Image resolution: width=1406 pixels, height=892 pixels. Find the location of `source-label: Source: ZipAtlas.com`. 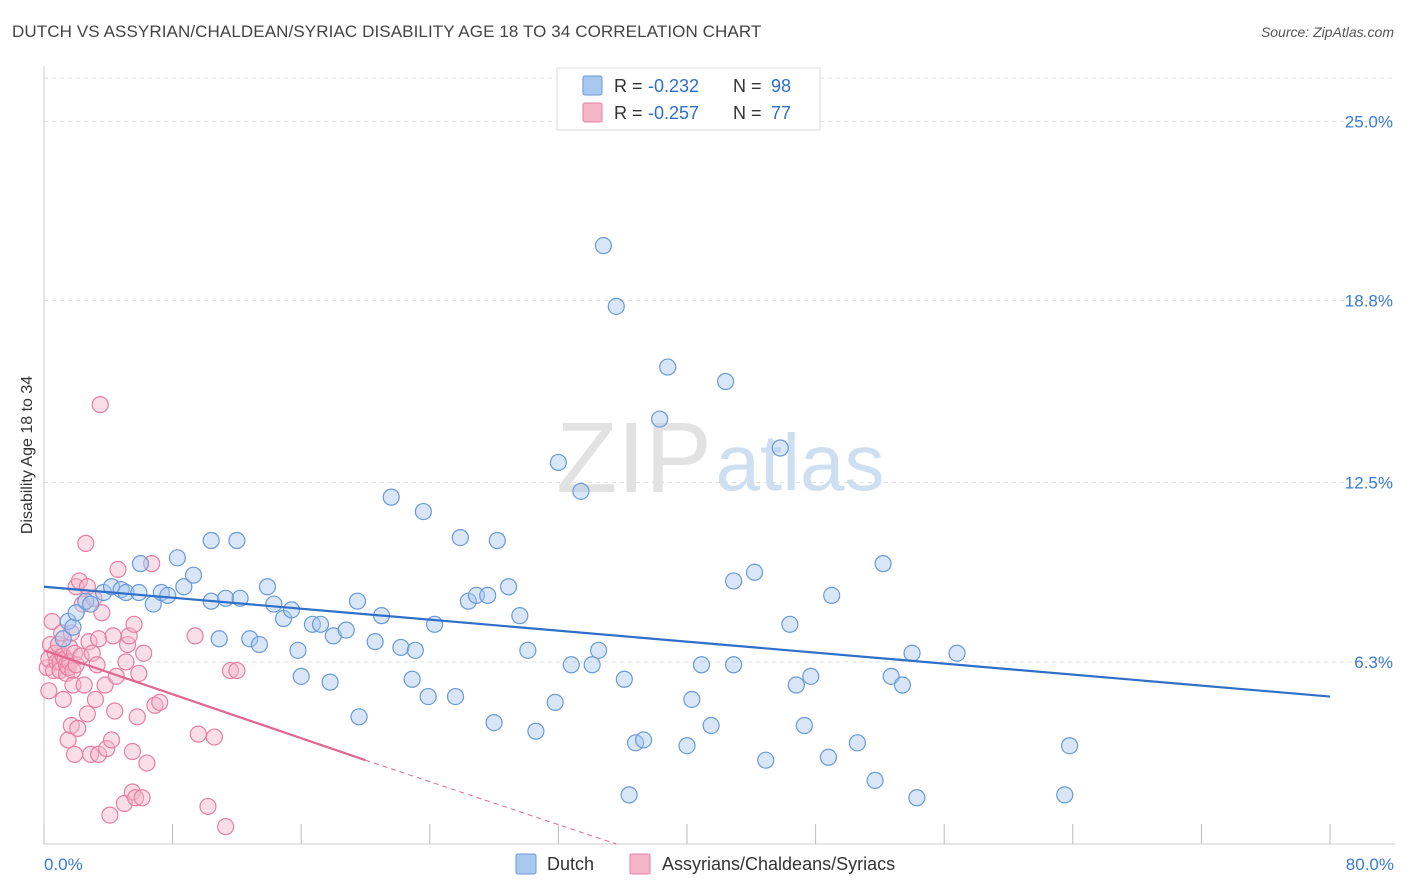

source-label: Source: ZipAtlas.com is located at coordinates (1327, 32).